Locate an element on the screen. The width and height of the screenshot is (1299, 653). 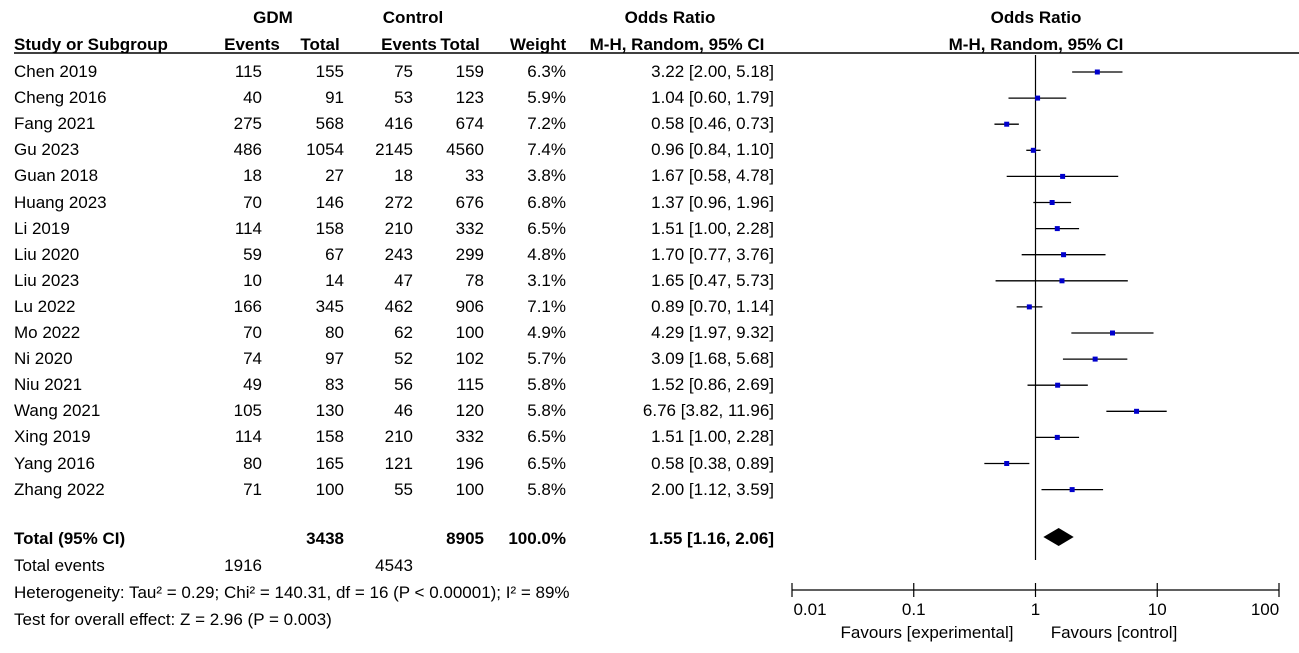
gdm-events: 74 is located at coordinates (252, 359).